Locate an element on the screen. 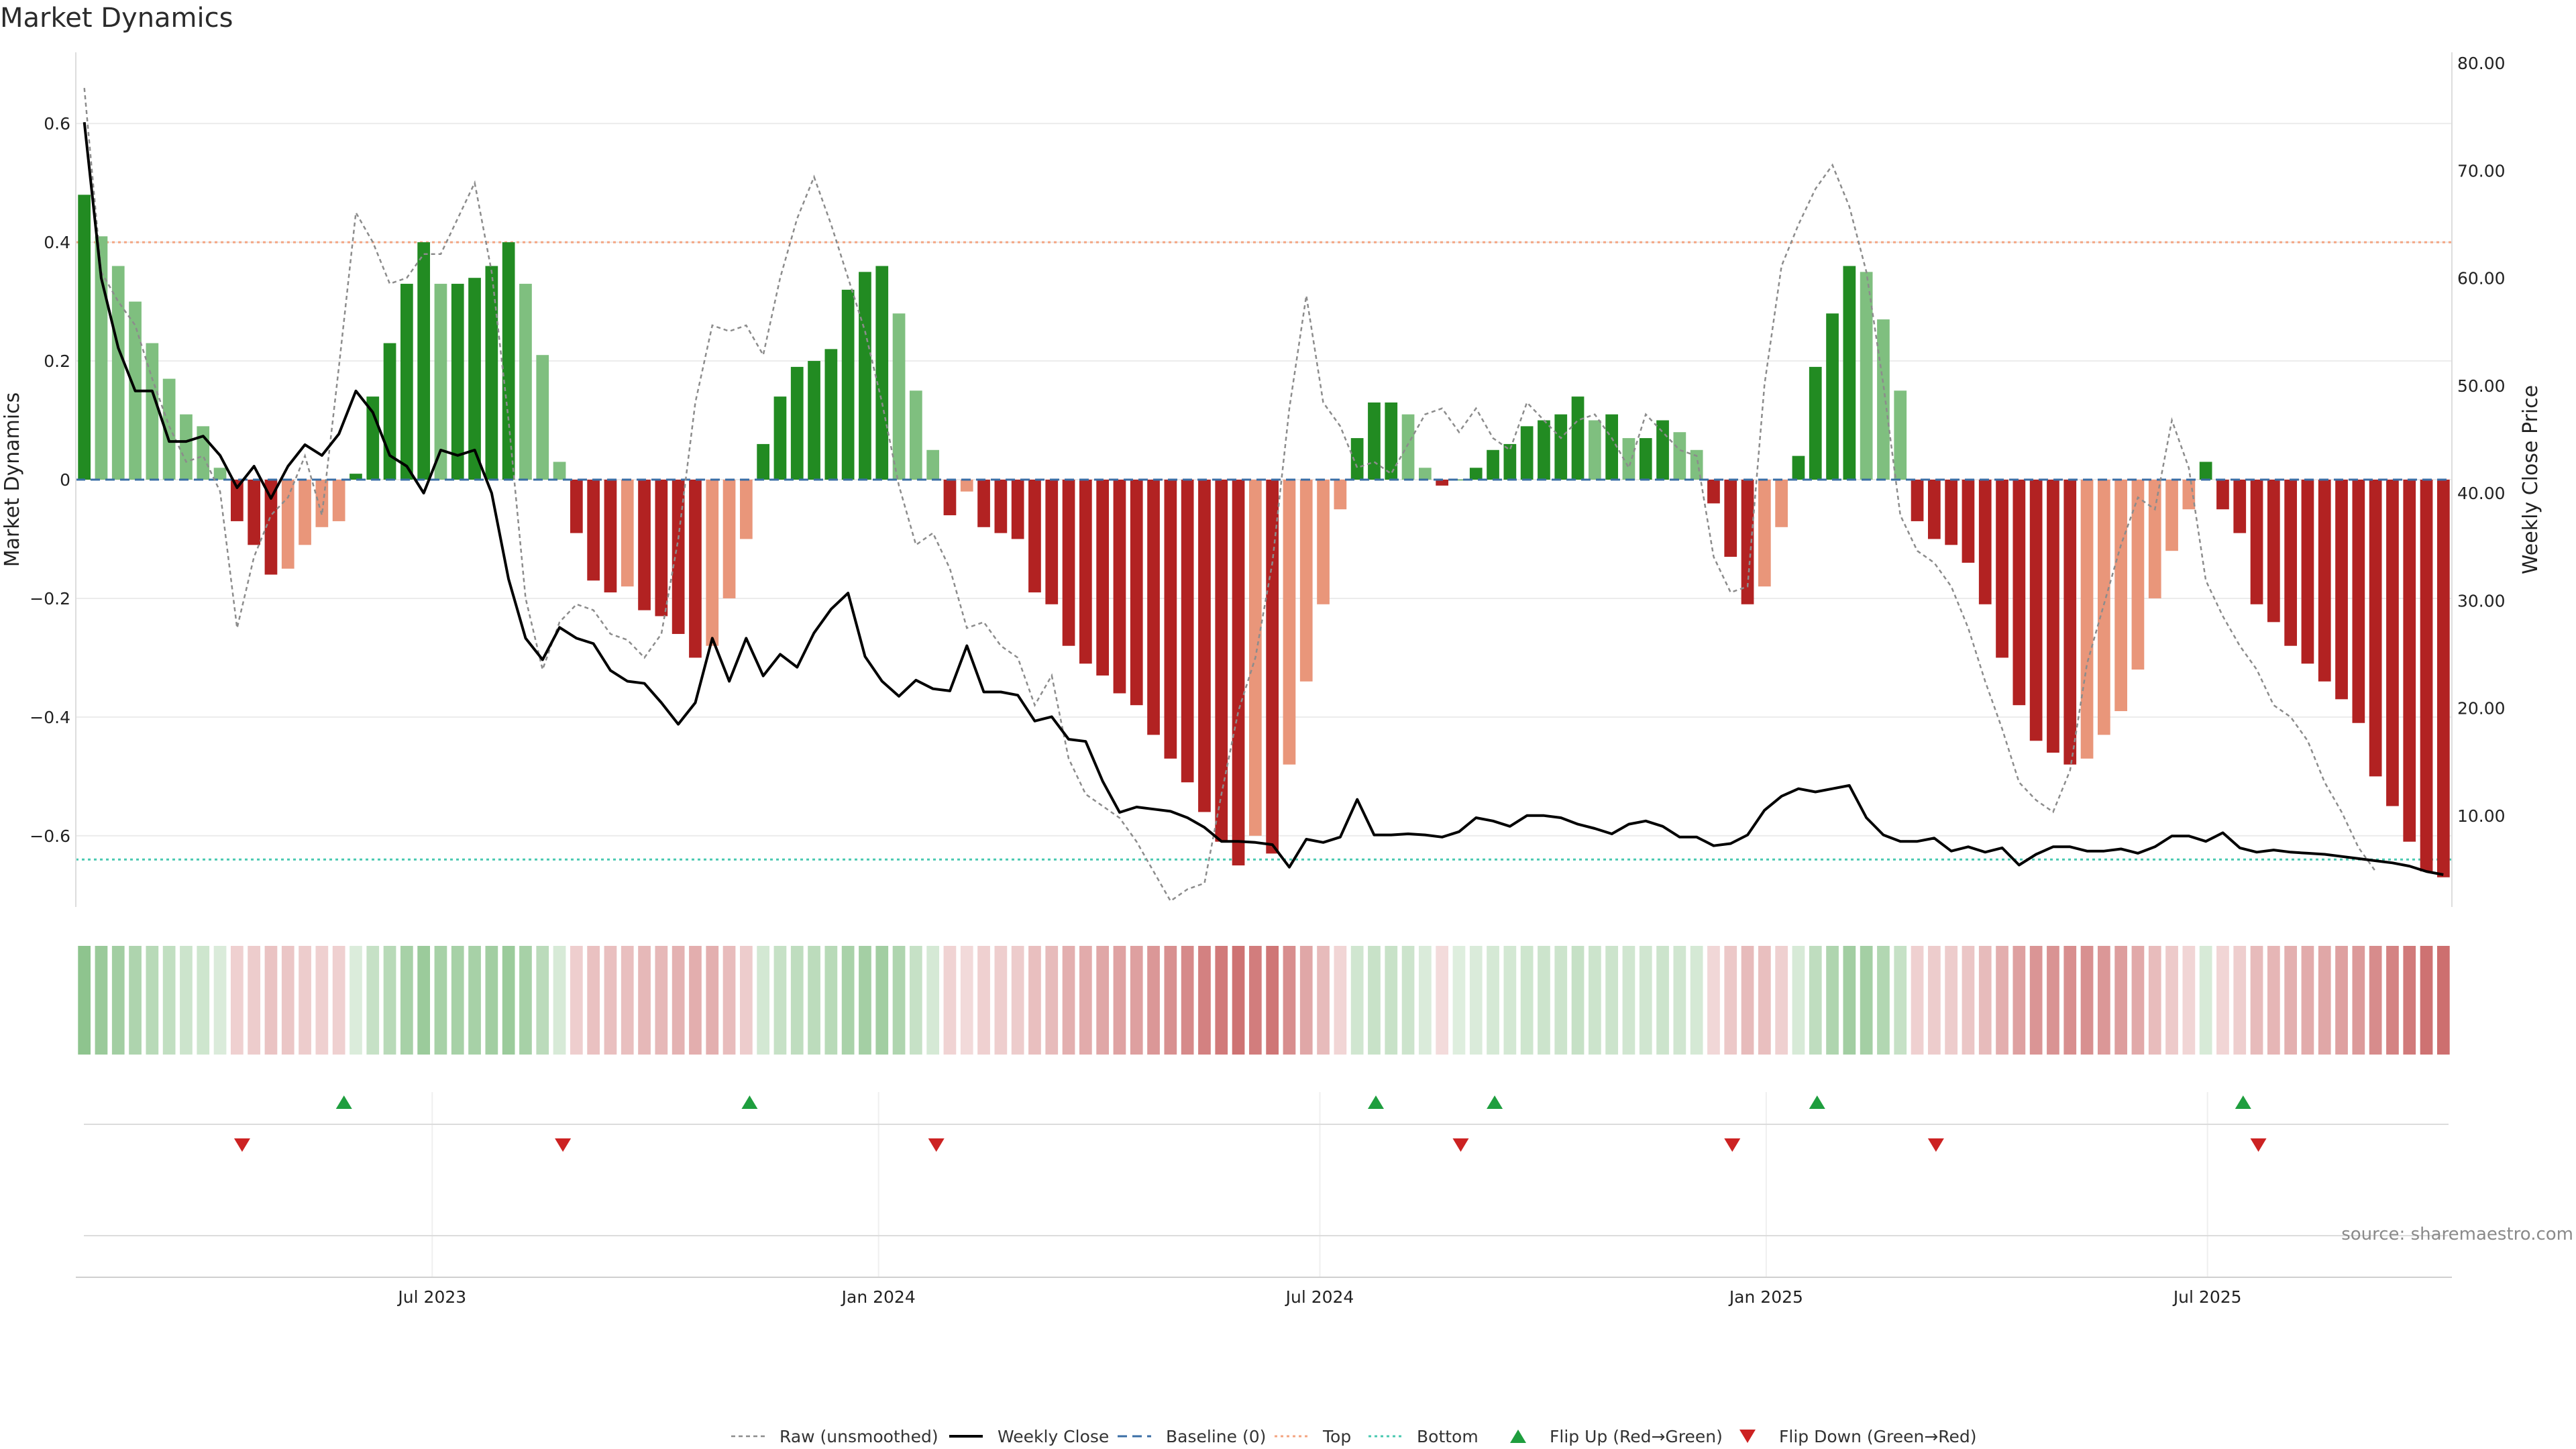  flip-up-marker is located at coordinates (1817, 1102).